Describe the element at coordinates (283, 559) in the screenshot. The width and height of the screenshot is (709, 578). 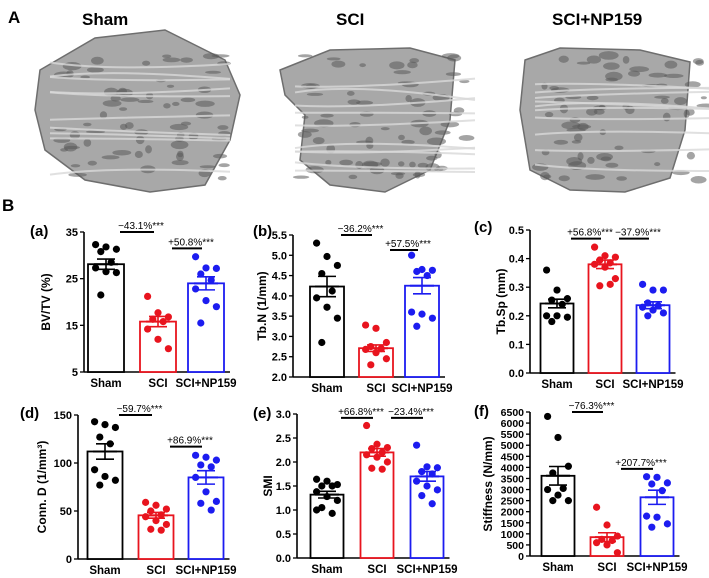
I see `y-tick-label: 0.0` at that location.